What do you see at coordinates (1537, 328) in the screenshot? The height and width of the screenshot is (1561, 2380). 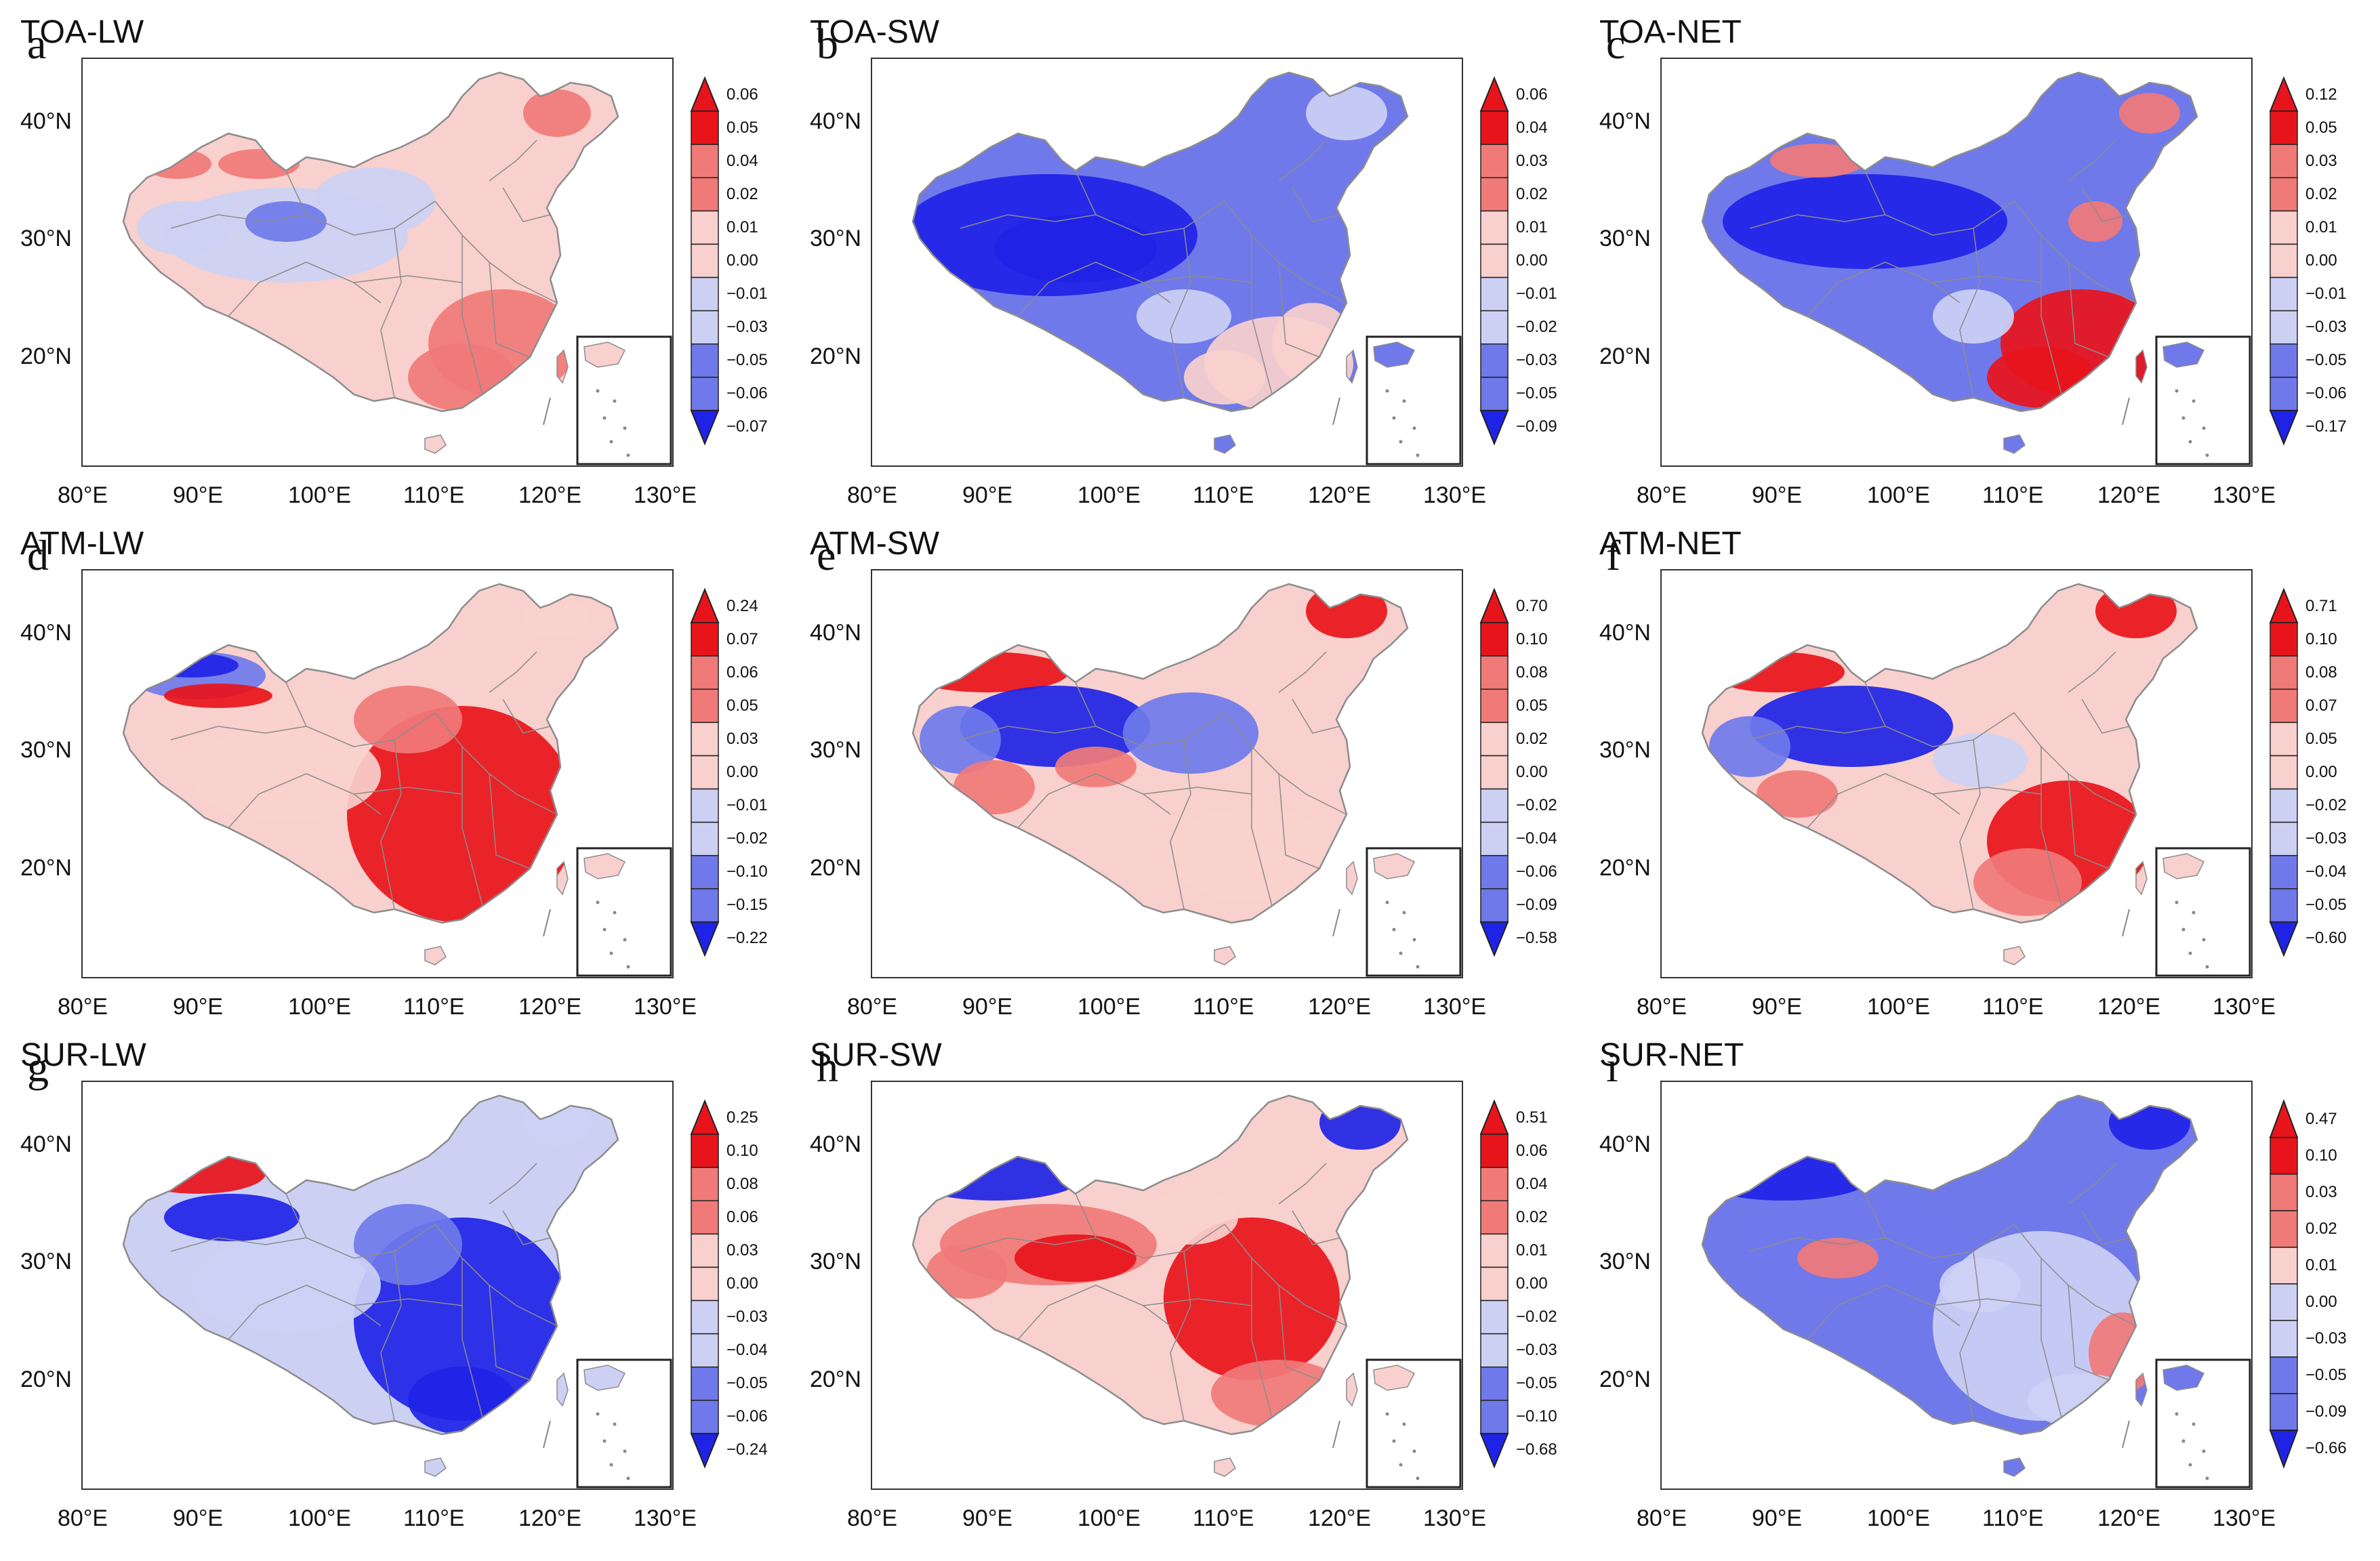 I see `colorbar-tick-label: −0.02` at bounding box center [1537, 328].